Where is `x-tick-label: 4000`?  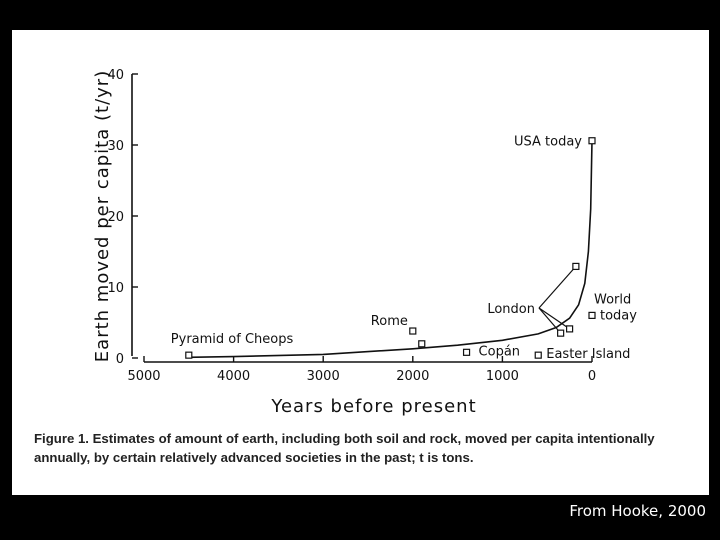
x-tick-label: 4000 is located at coordinates (233, 376).